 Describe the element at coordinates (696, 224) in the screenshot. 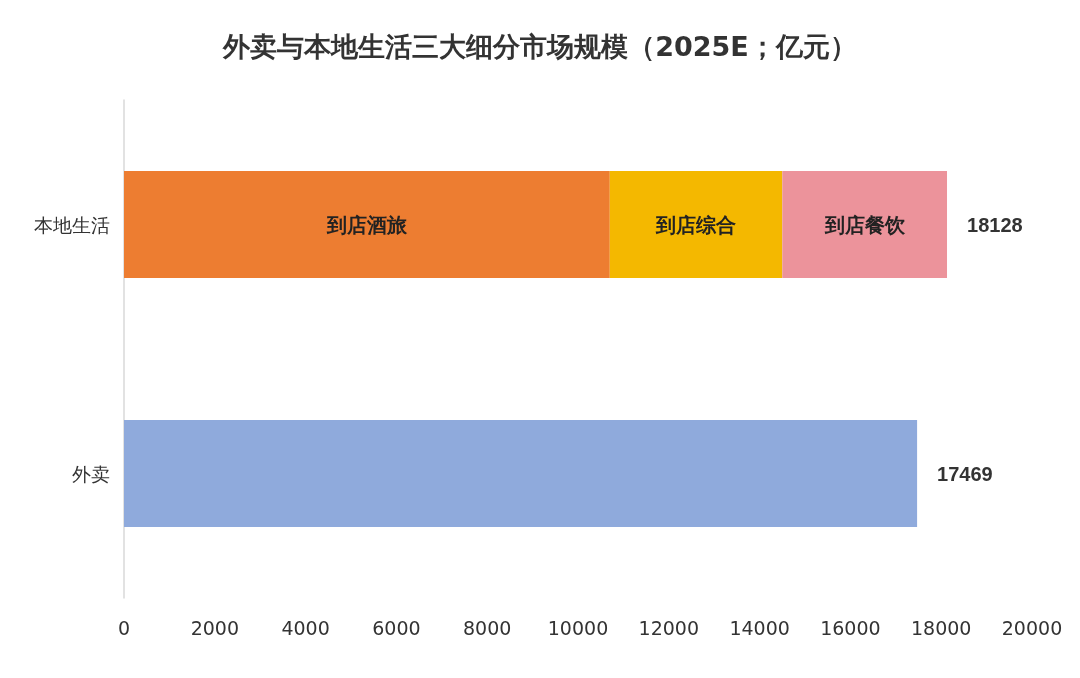

I see `series-label: 到店综合` at that location.